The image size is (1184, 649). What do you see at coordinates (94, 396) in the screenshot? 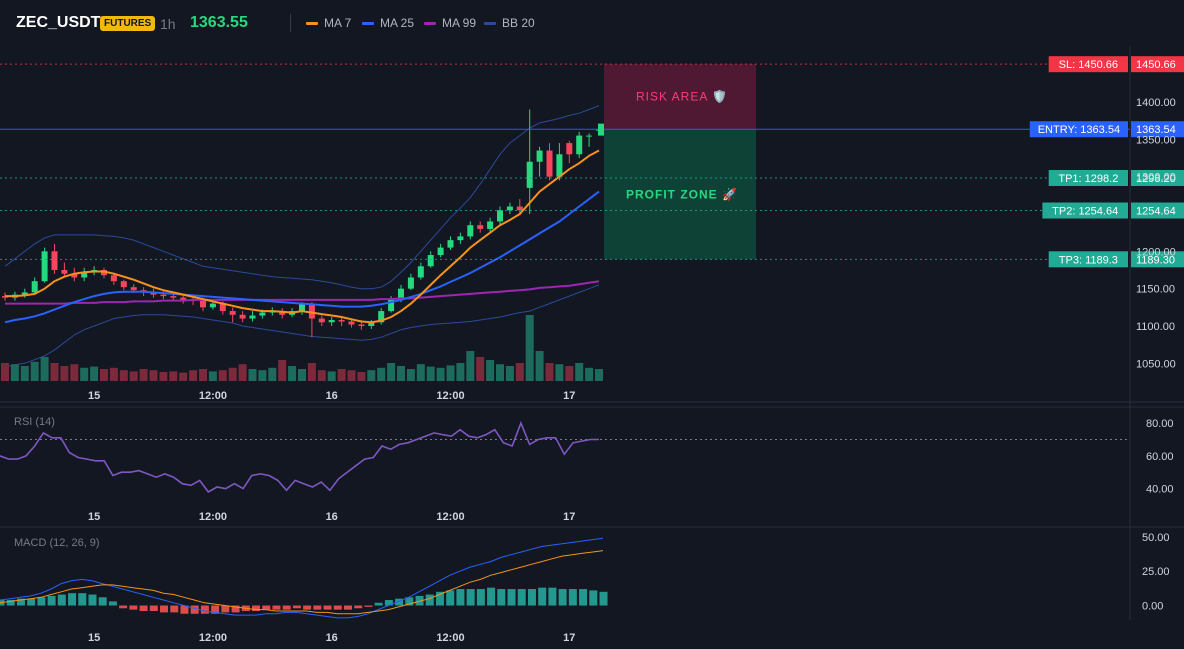
I see `time-label-main: 15` at bounding box center [94, 396].